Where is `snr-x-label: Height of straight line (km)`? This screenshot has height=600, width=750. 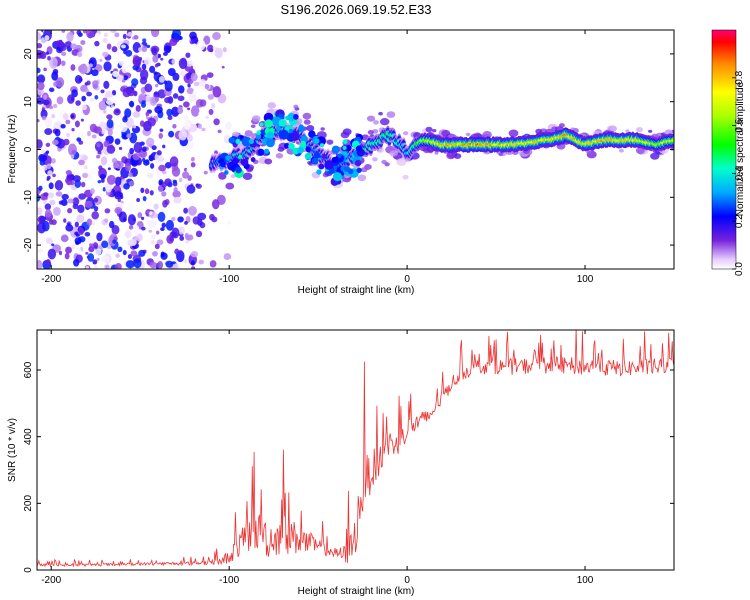 snr-x-label: Height of straight line (km) is located at coordinates (356, 591).